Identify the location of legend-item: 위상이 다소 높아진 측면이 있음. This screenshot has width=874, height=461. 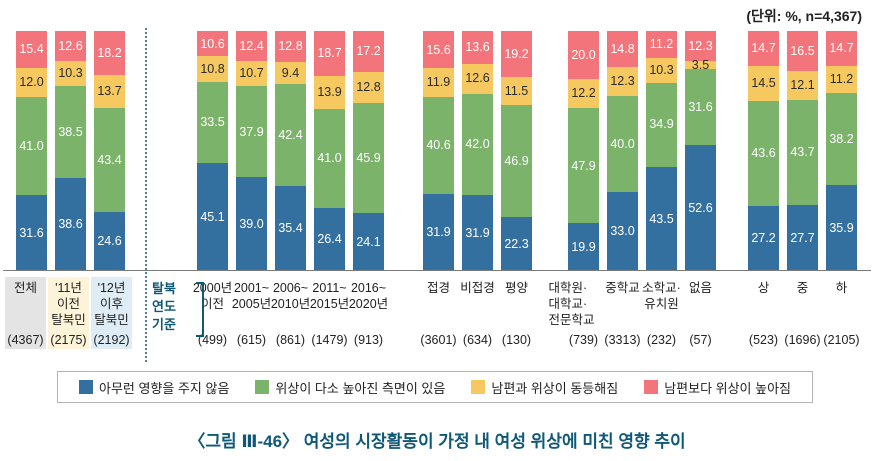
(350, 387).